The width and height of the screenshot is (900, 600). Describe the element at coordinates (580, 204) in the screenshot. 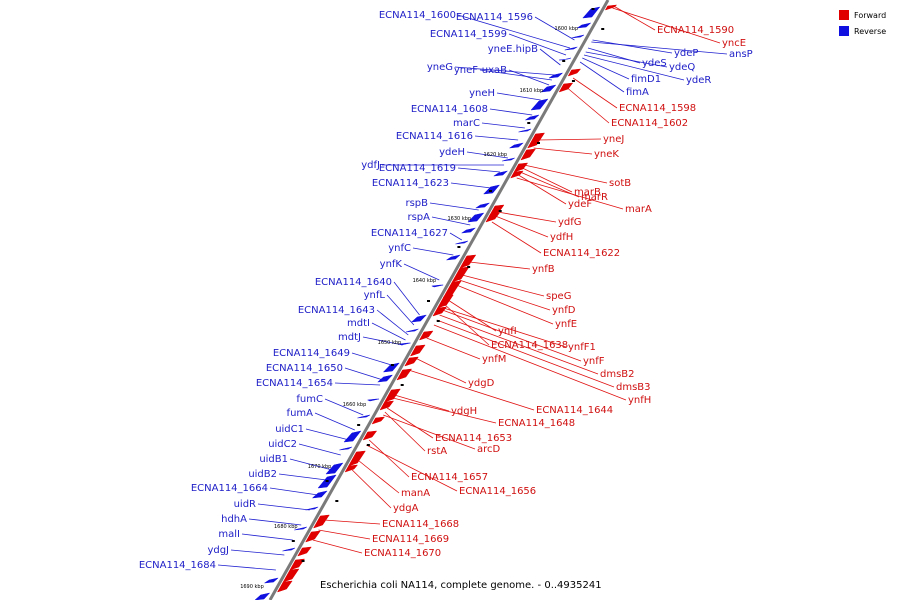

I see `forward-gene-label: ydeF` at that location.